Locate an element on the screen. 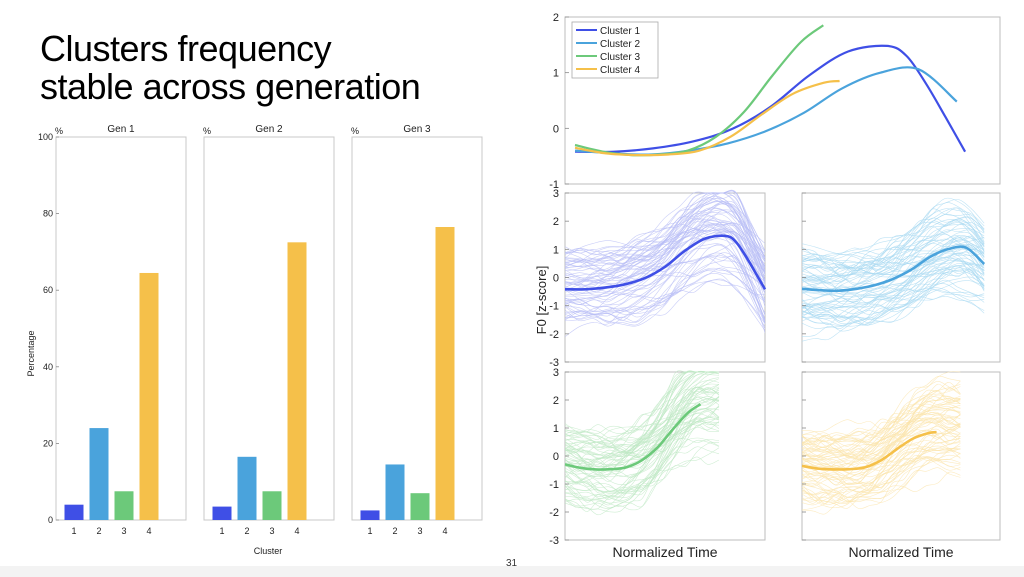 Image resolution: width=1024 pixels, height=577 pixels. y-tick-label: 3 is located at coordinates (556, 194).